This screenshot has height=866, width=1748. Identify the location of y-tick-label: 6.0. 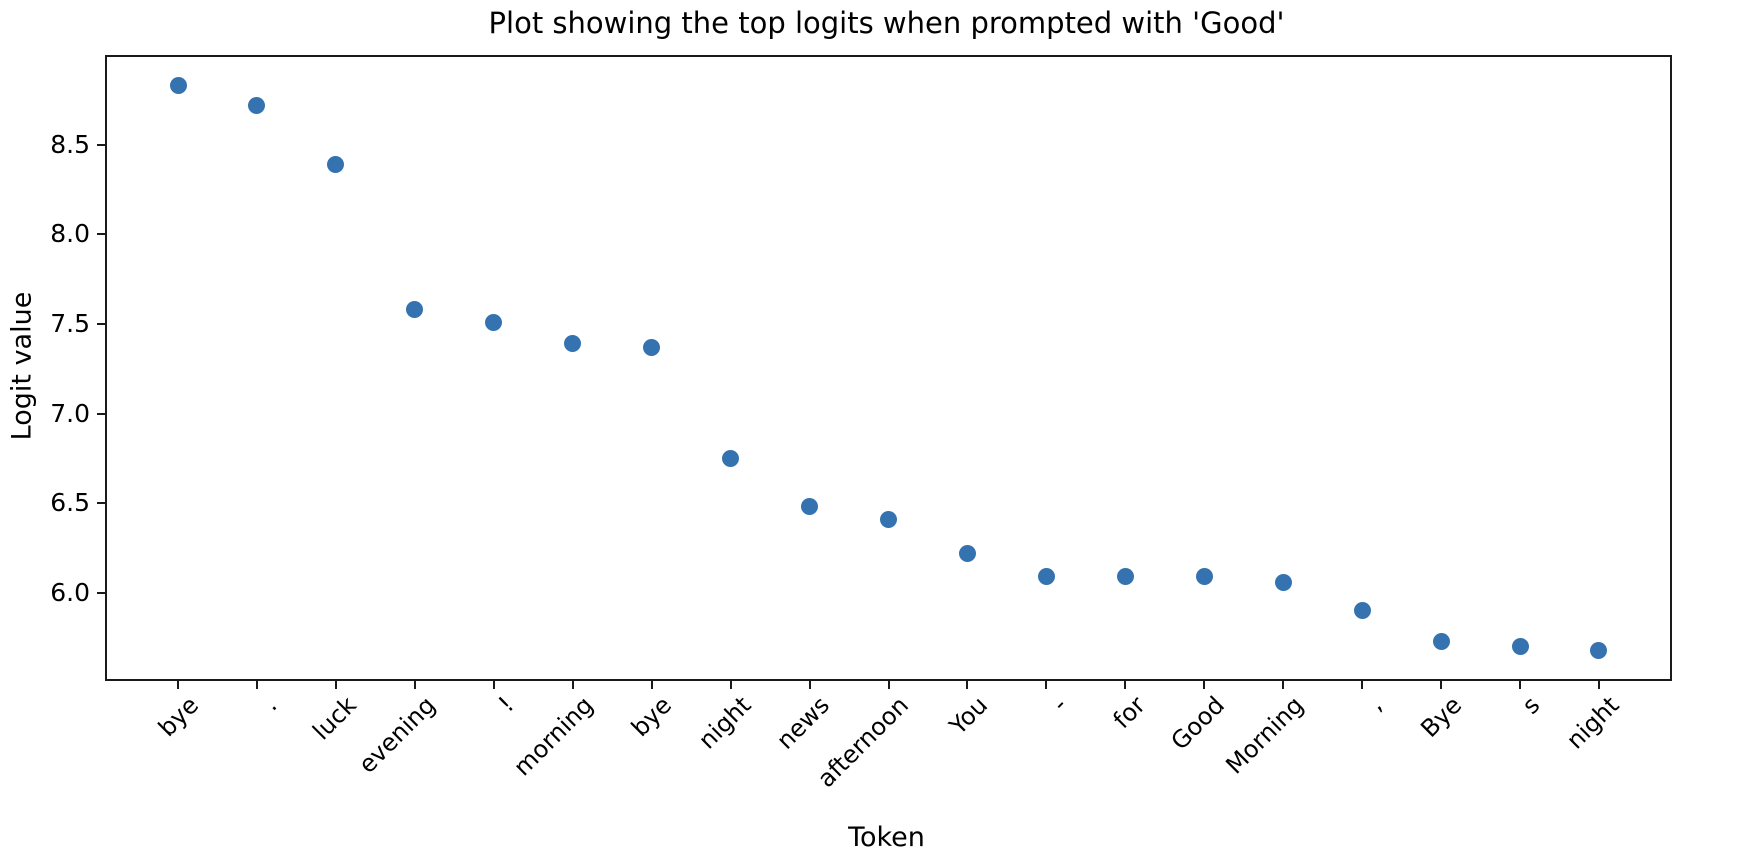
(70, 592).